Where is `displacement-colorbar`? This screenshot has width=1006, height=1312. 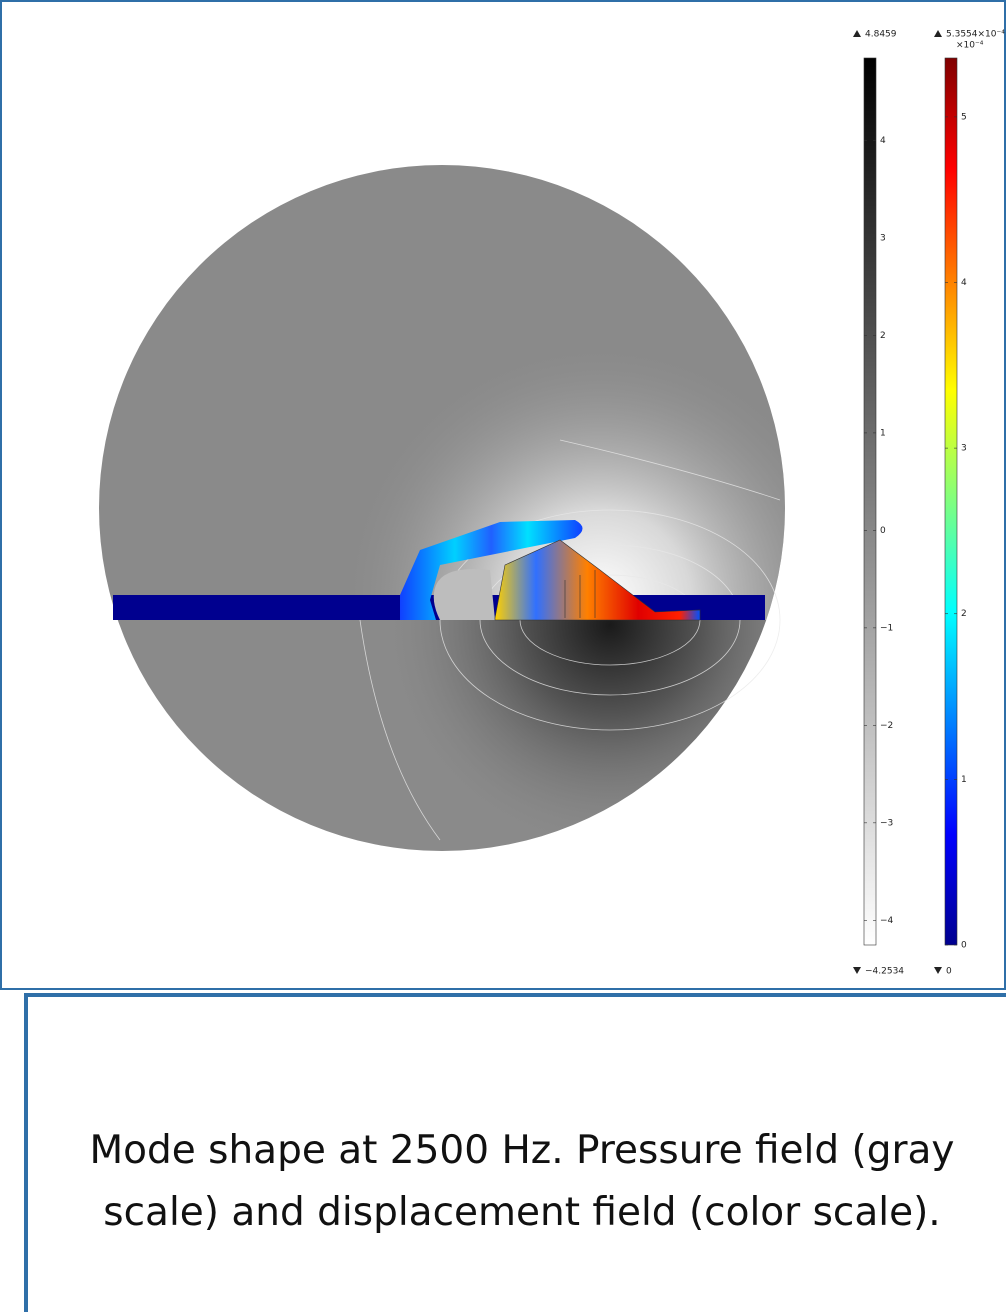
displacement-colorbar is located at coordinates (951, 501).